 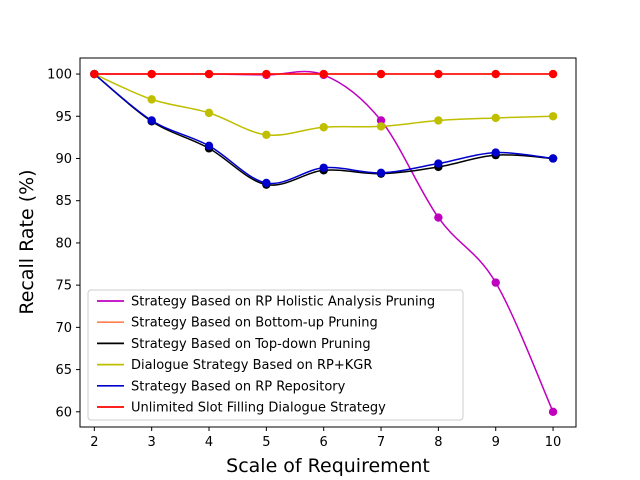 What do you see at coordinates (152, 442) in the screenshot?
I see `x-tick-label: 3` at bounding box center [152, 442].